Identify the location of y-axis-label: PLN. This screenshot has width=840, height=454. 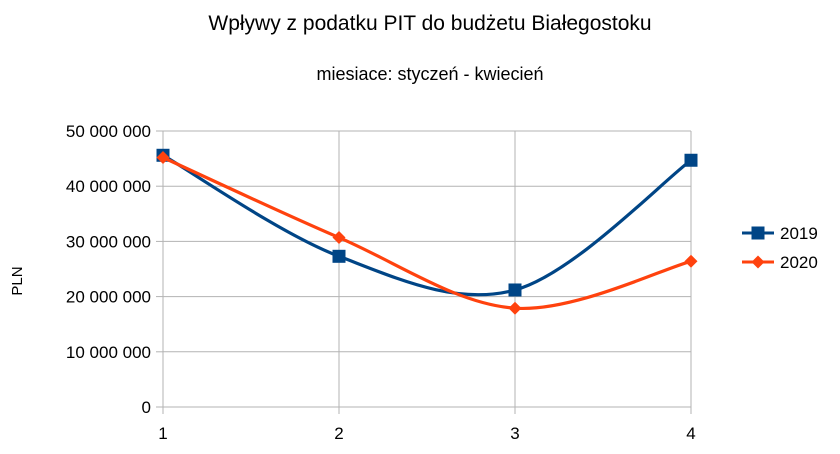
(17, 280).